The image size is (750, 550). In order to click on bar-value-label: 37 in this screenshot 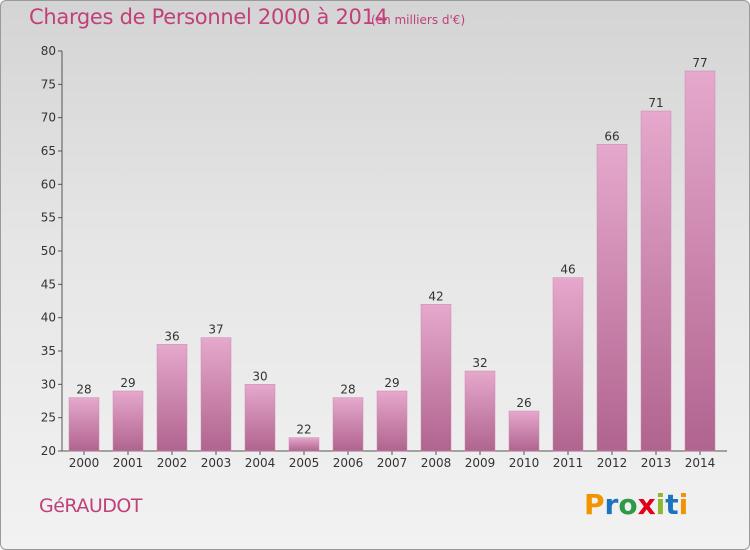, I will do `click(215, 330)`.